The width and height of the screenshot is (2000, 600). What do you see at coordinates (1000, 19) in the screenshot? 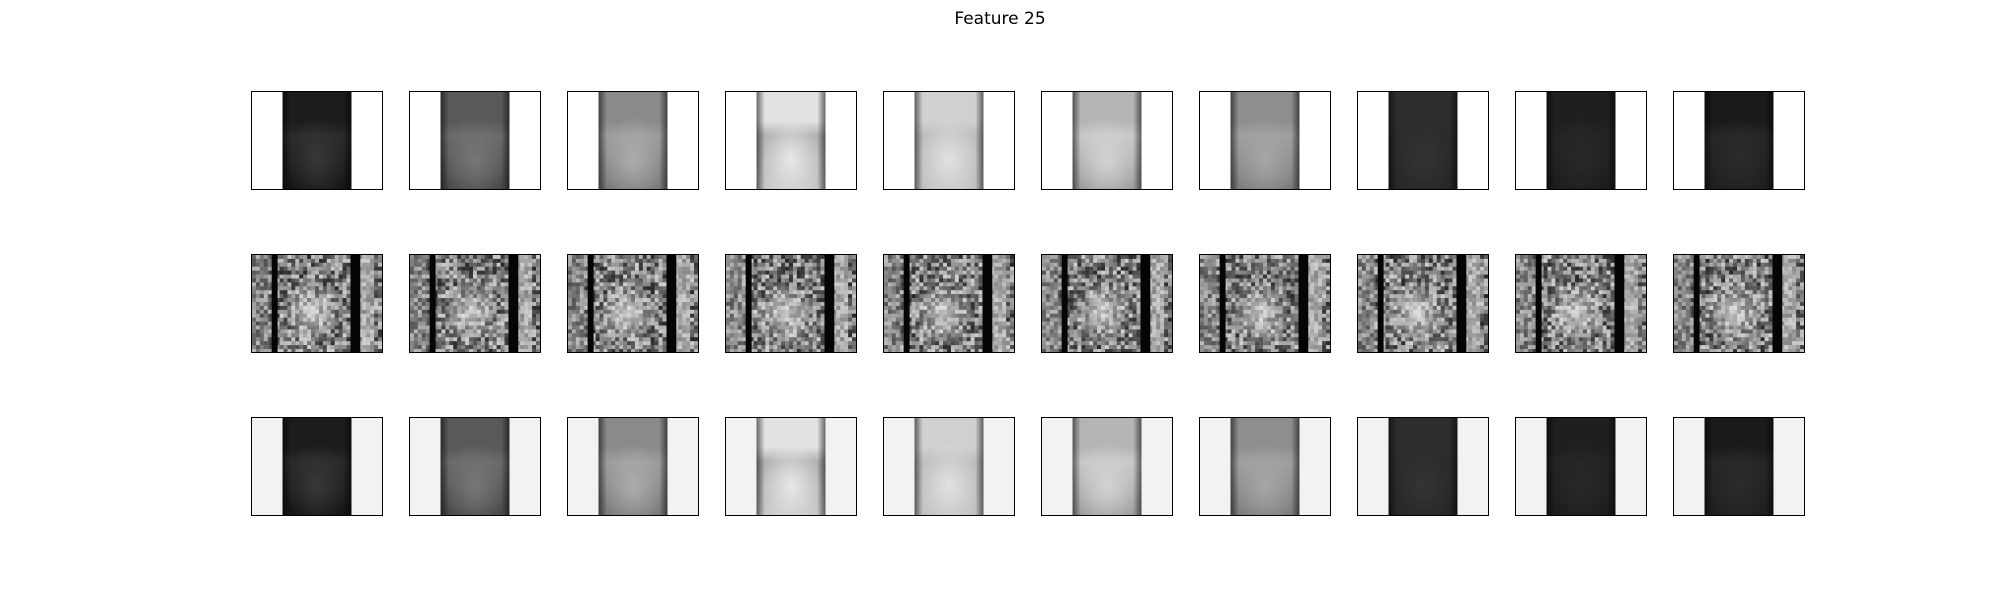
I see `figure-title: Feature 25` at bounding box center [1000, 19].